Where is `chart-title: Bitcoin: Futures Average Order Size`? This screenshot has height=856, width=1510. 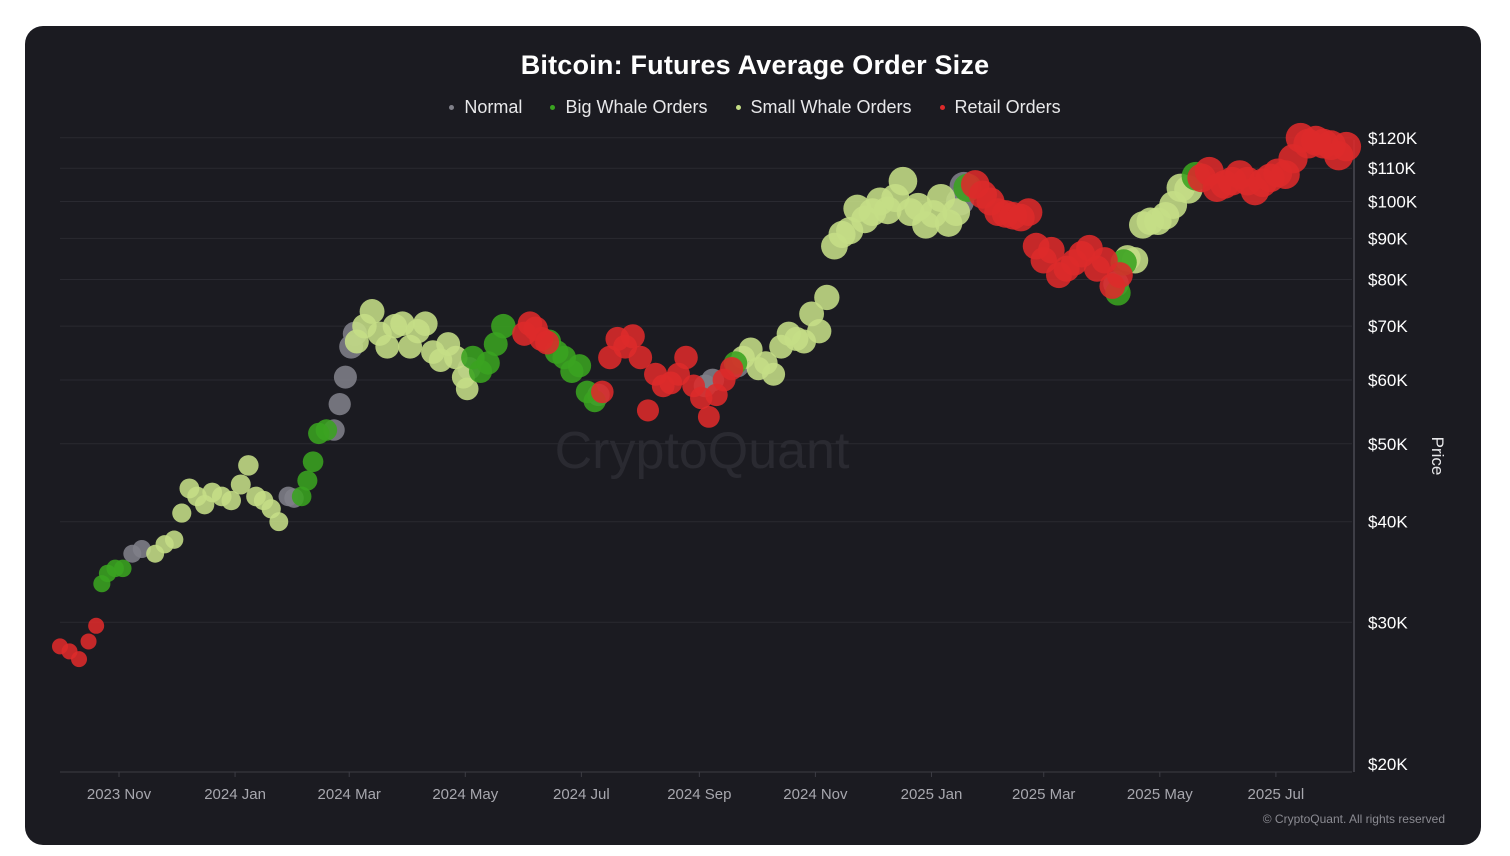 chart-title: Bitcoin: Futures Average Order Size is located at coordinates (755, 65).